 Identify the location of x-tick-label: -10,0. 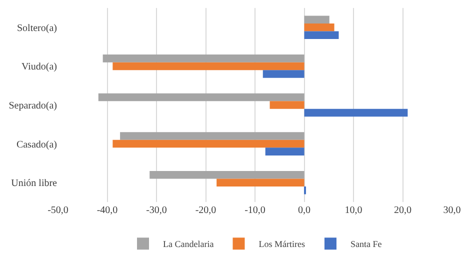
(255, 210).